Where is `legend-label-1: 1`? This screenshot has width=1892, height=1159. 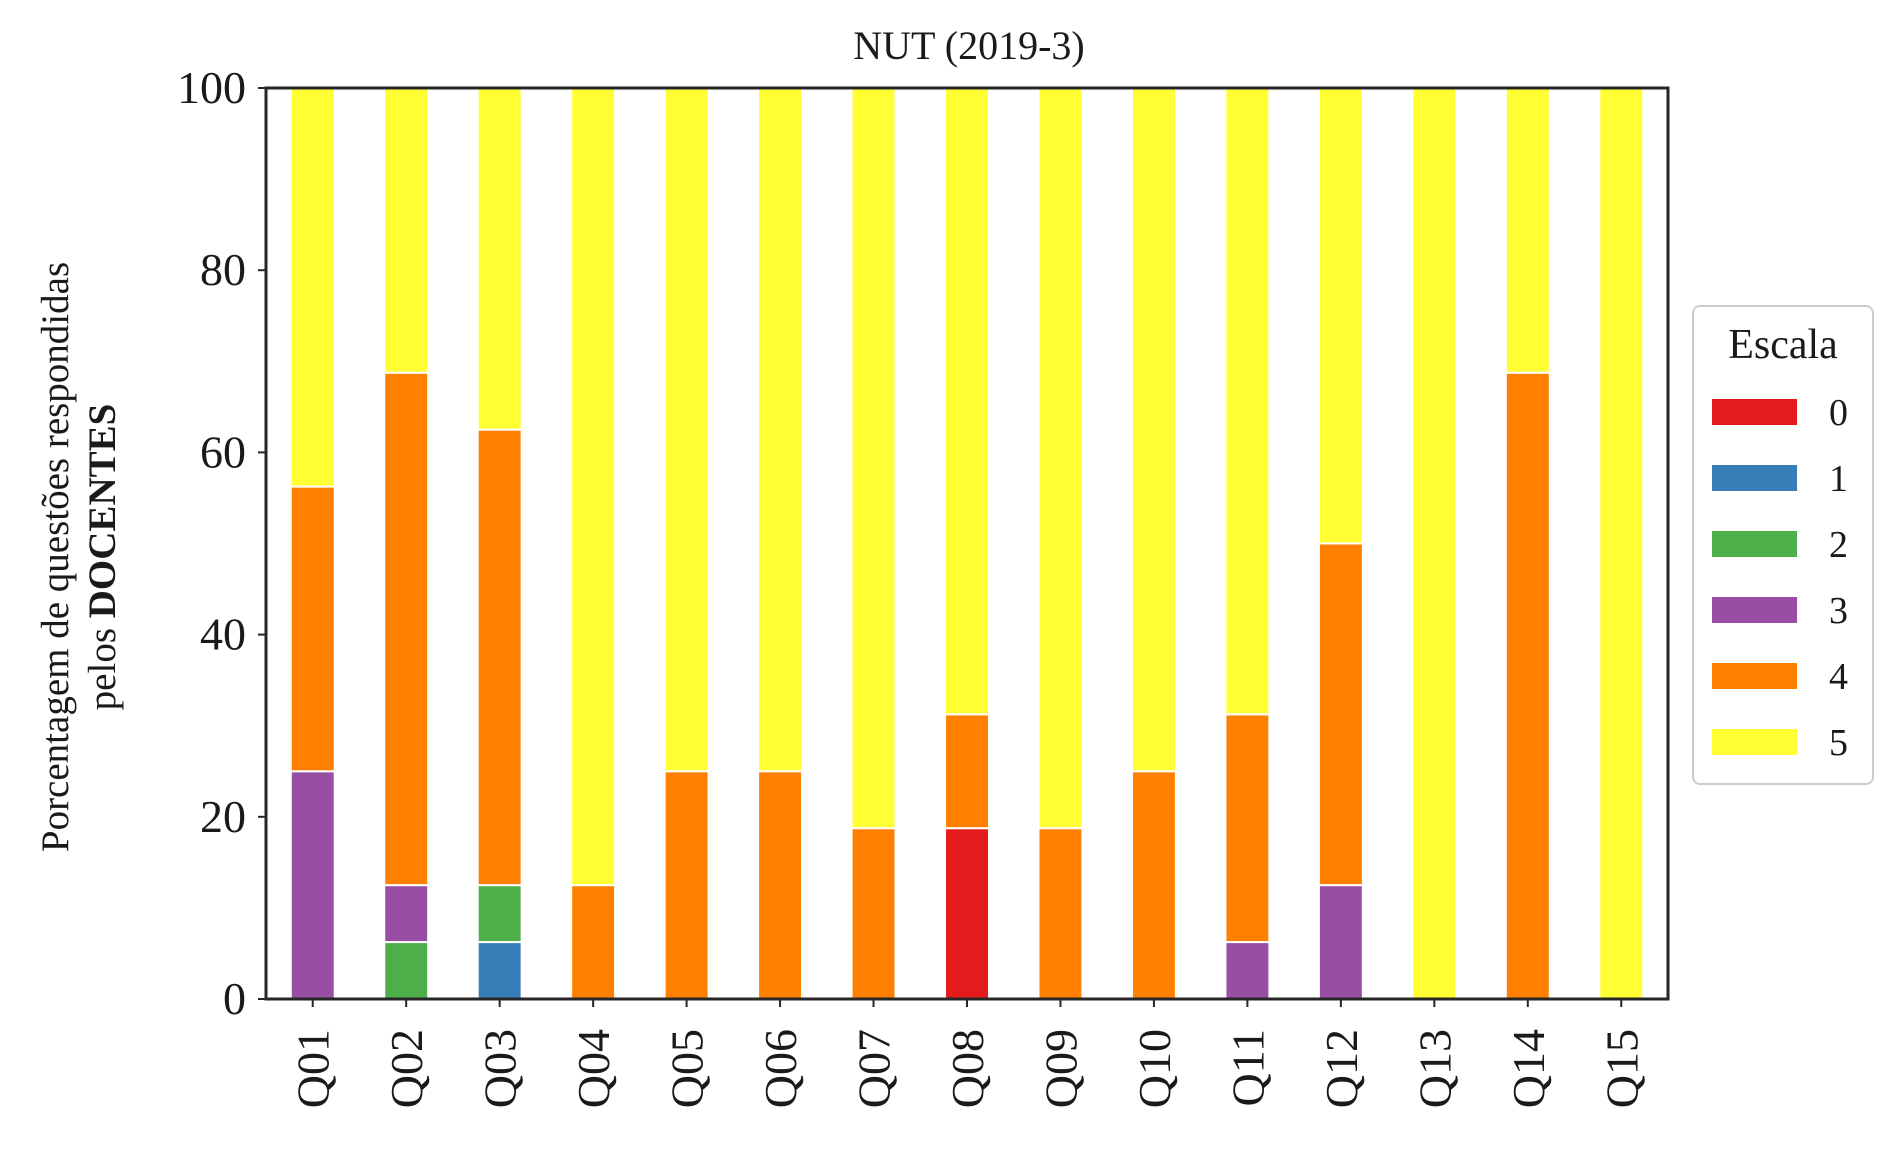
legend-label-1: 1 is located at coordinates (1838, 479).